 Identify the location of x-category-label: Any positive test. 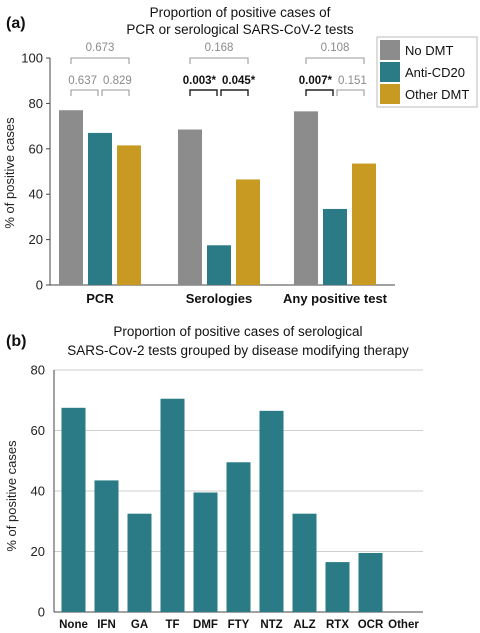
(335, 298).